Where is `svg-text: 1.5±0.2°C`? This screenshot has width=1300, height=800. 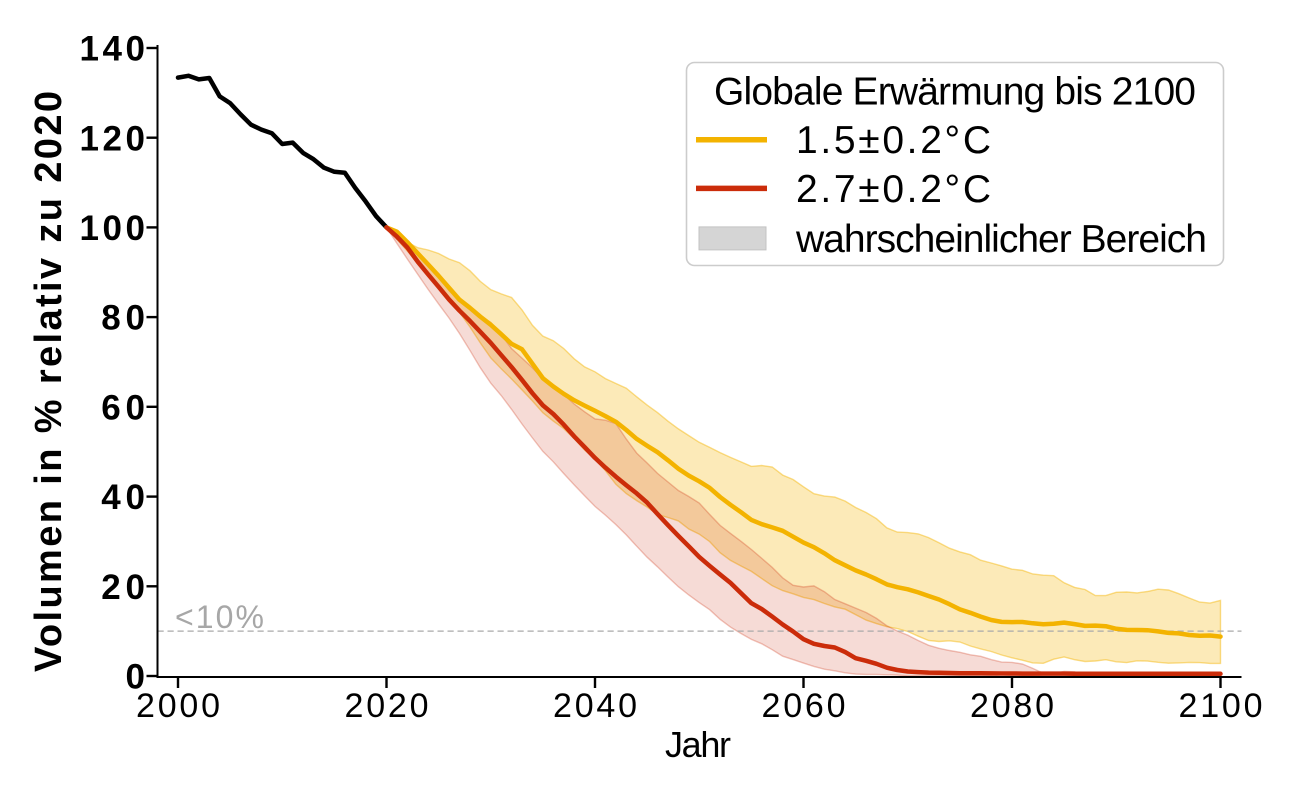
svg-text: 1.5±0.2°C is located at coordinates (893, 140).